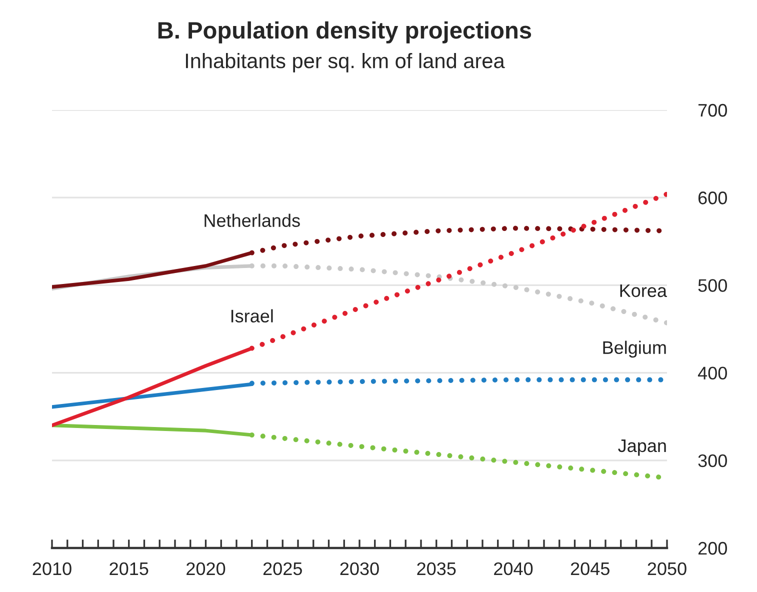 The width and height of the screenshot is (757, 592). Describe the element at coordinates (590, 569) in the screenshot. I see `x-tick-label: 2045` at that location.